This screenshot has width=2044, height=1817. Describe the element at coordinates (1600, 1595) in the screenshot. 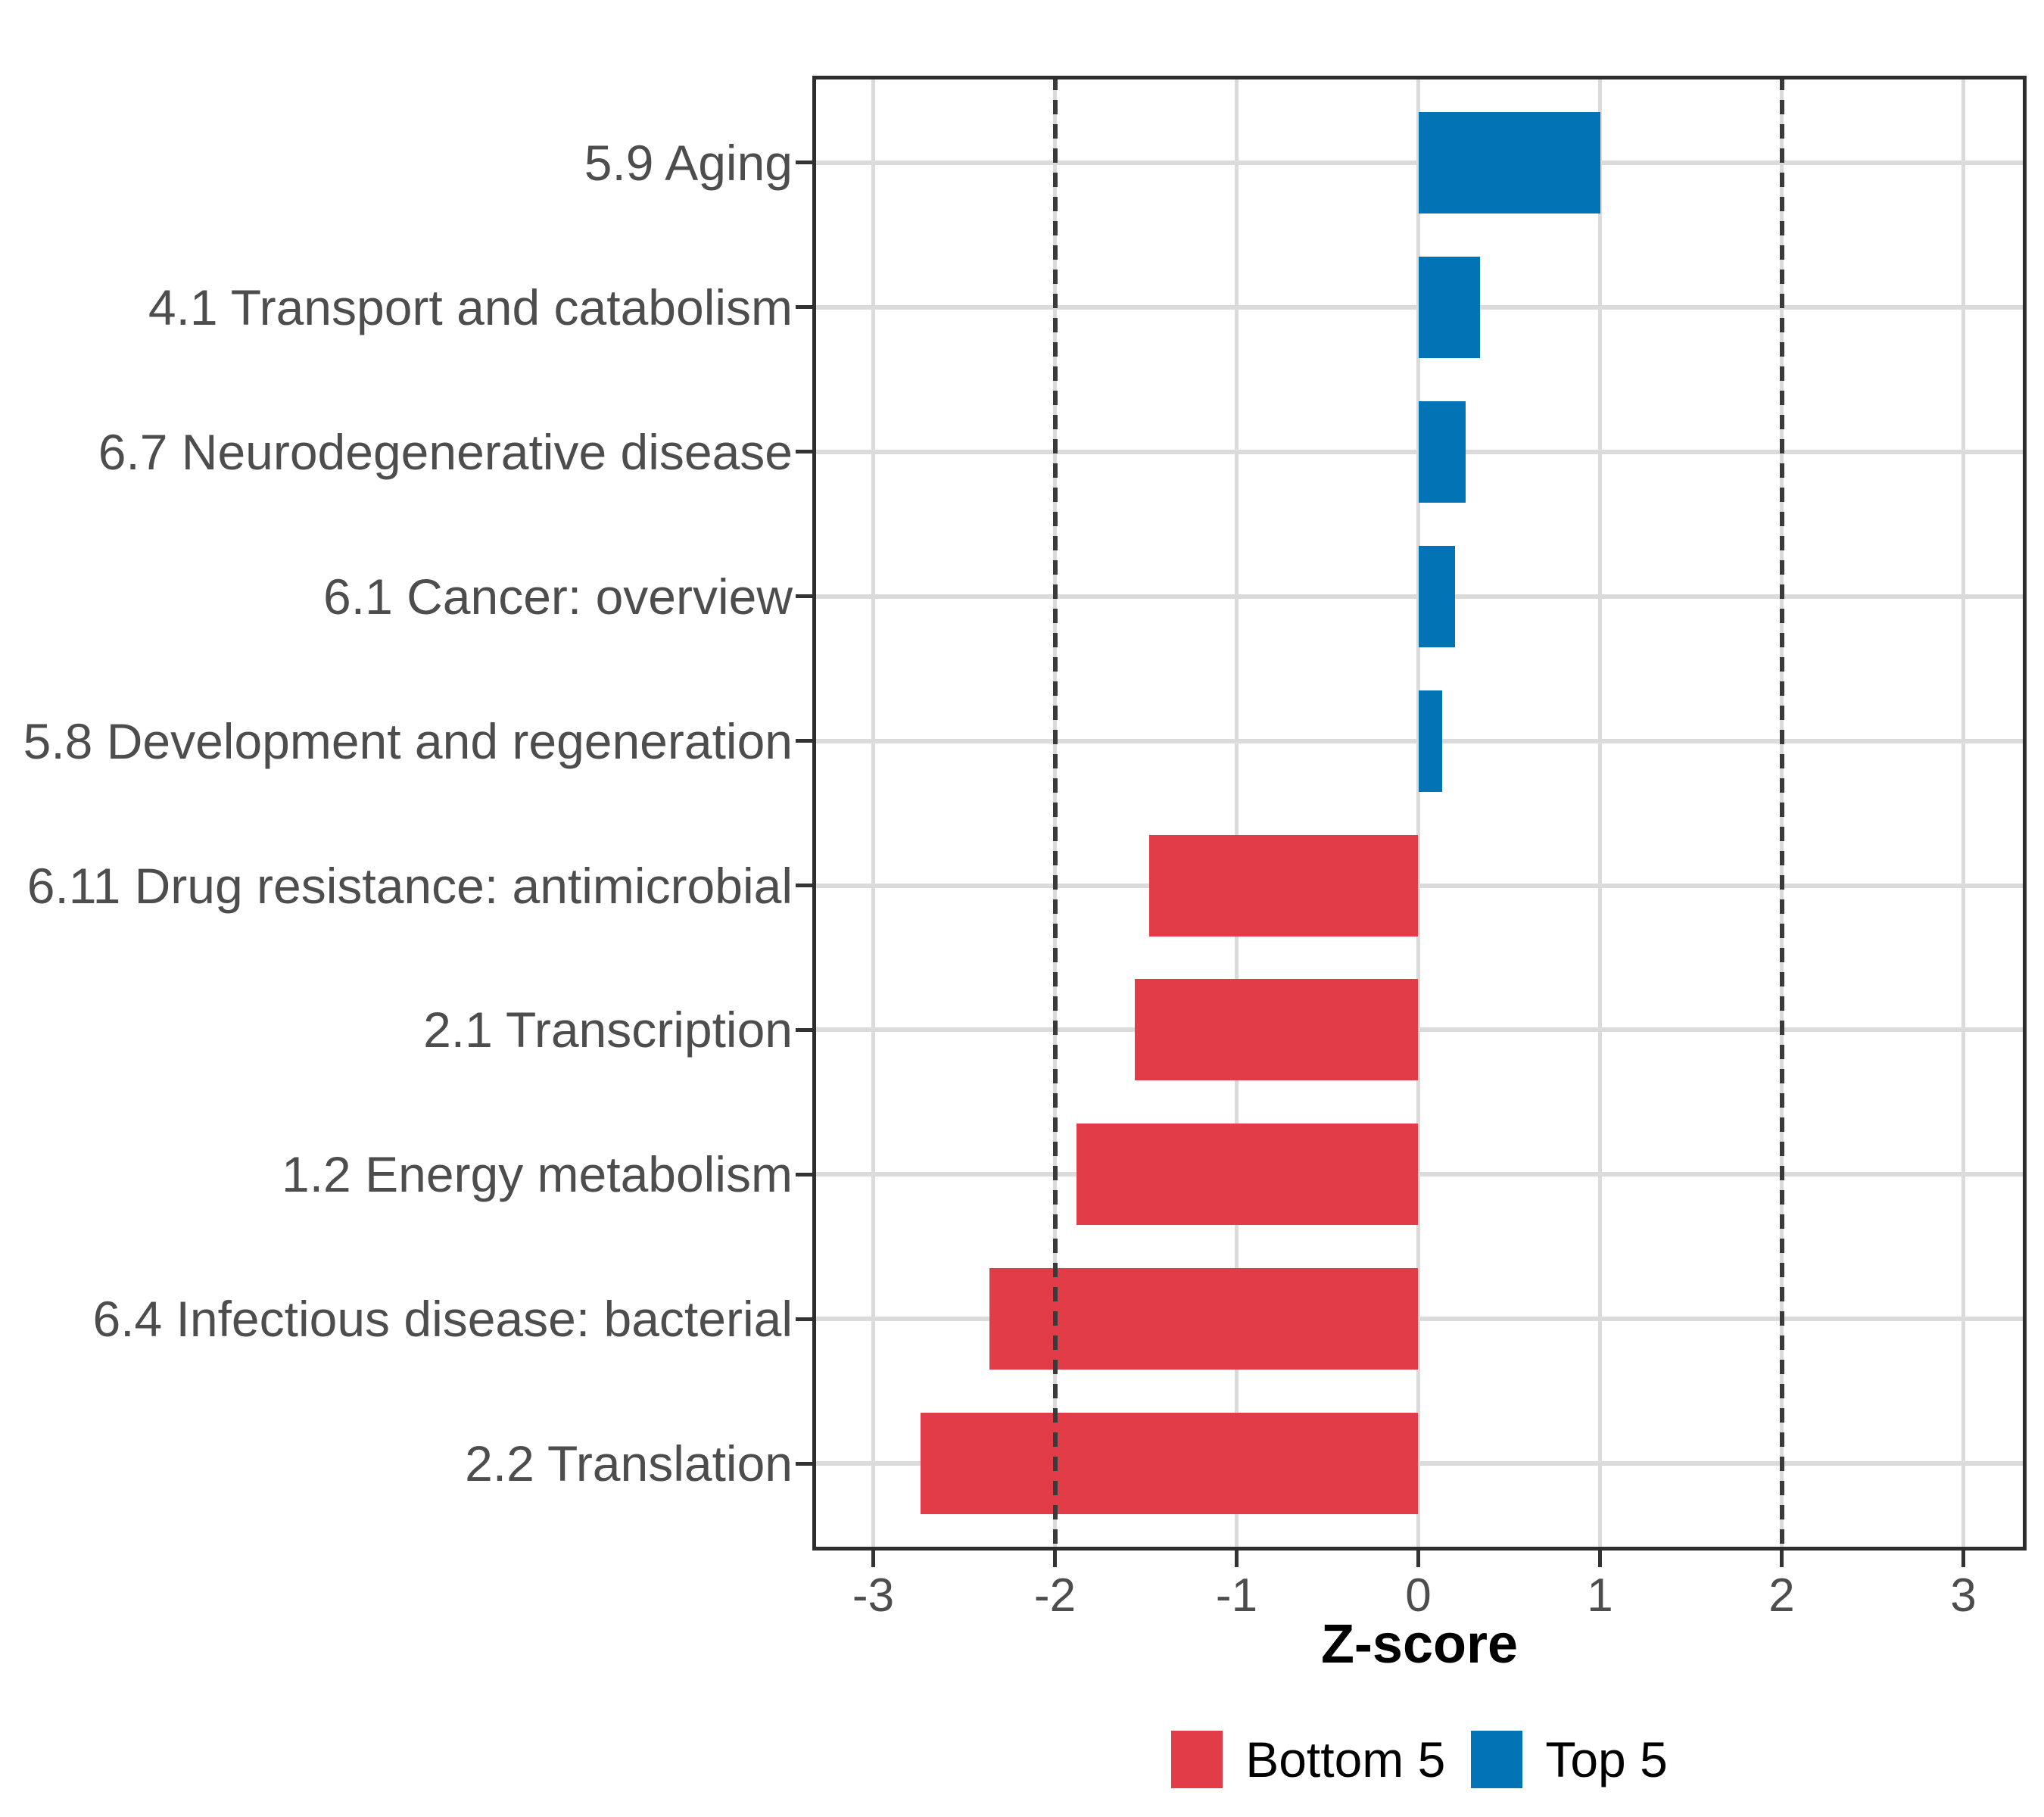

I see `x-axis-tick-label: 1` at that location.